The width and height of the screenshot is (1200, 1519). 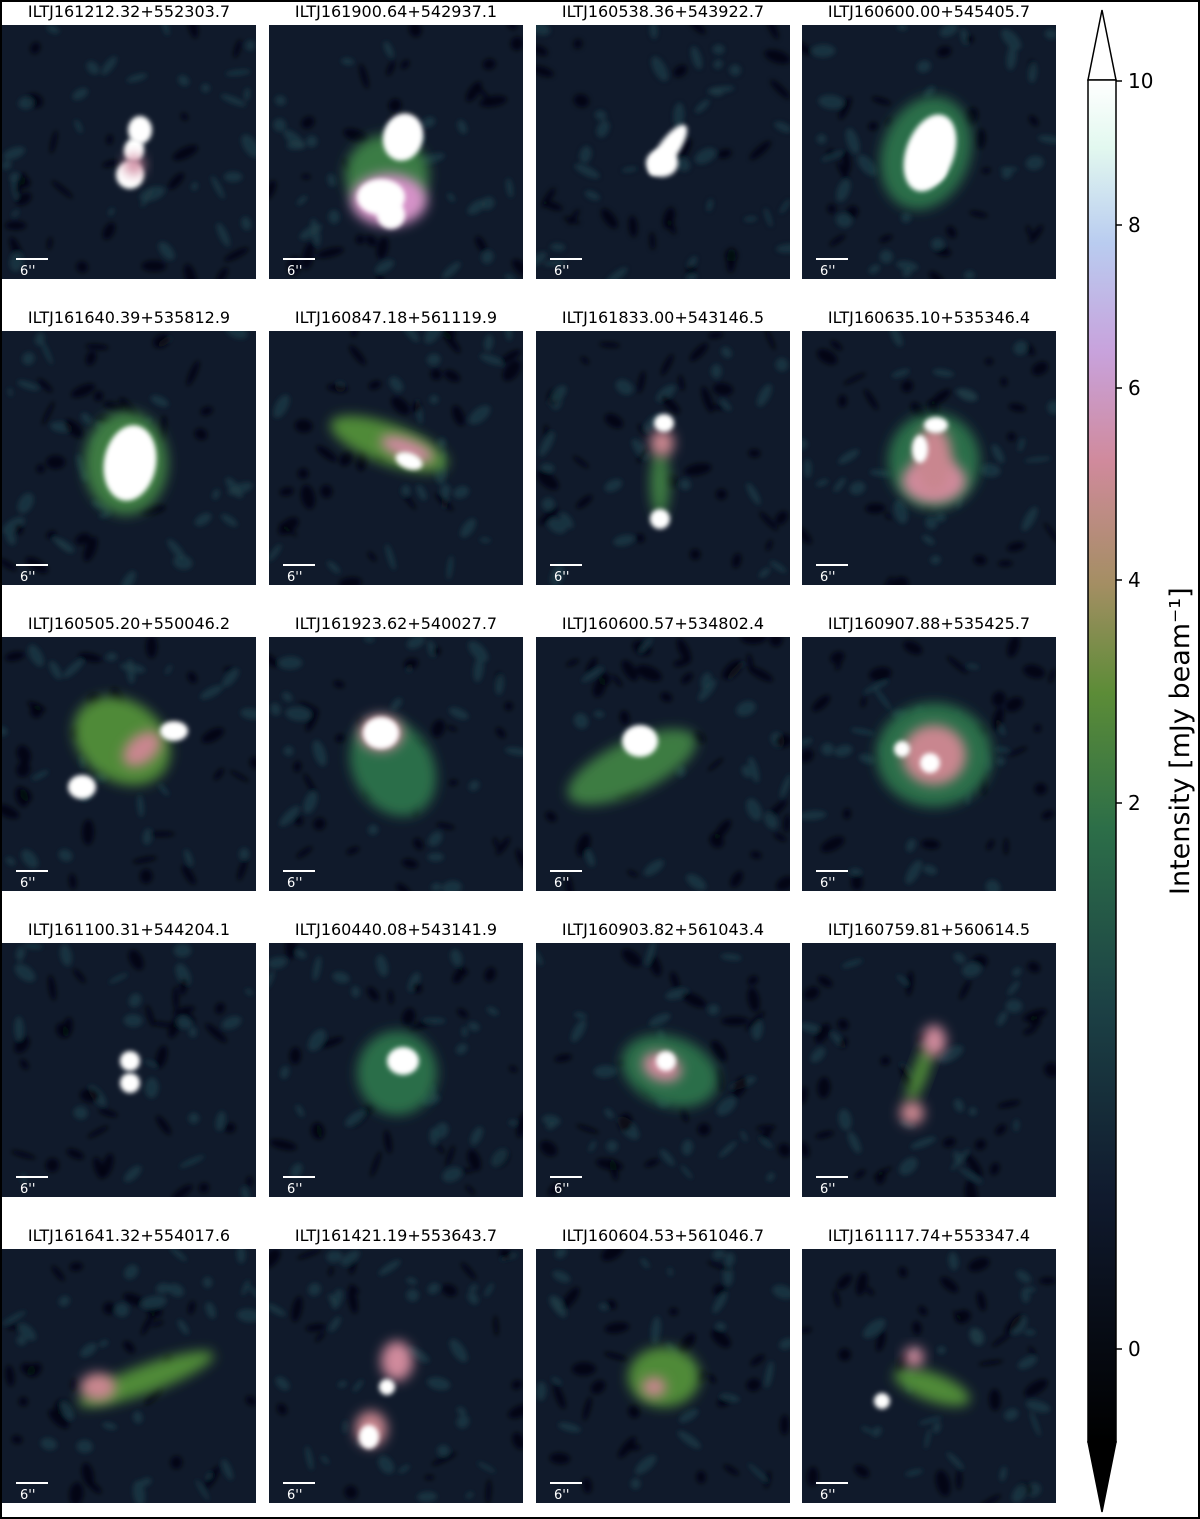 What do you see at coordinates (663, 929) in the screenshot?
I see `panel-title: ILTJ160903.82+561043.4` at bounding box center [663, 929].